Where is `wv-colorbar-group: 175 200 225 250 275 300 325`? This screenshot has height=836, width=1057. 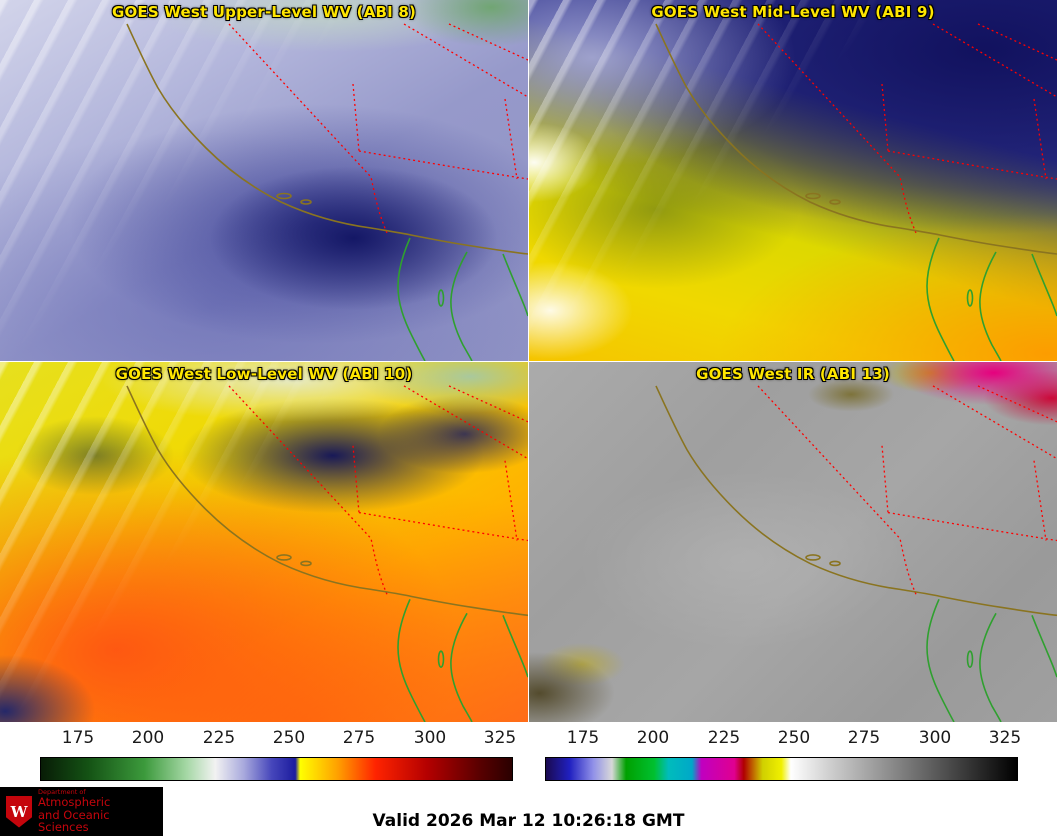 wv-colorbar-group: 175 200 225 250 275 300 325 is located at coordinates (278, 754).